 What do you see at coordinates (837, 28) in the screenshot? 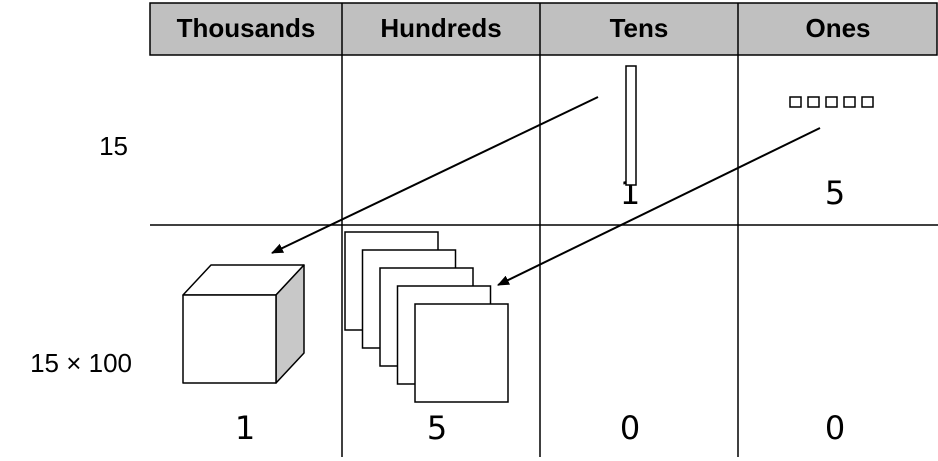
I see `column-header: Ones` at bounding box center [837, 28].